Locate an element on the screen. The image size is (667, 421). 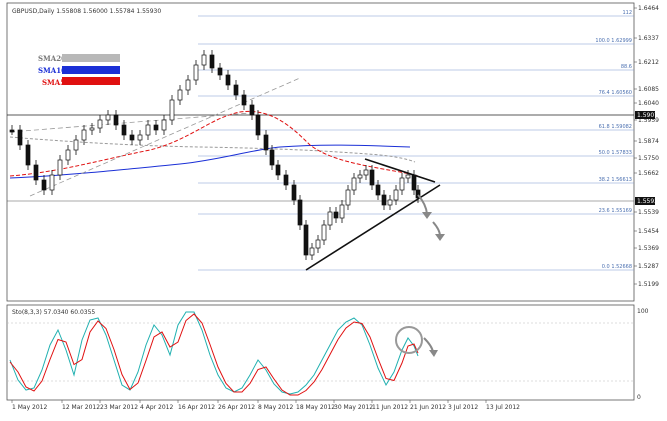
sma50-line is located at coordinates (214, 143).